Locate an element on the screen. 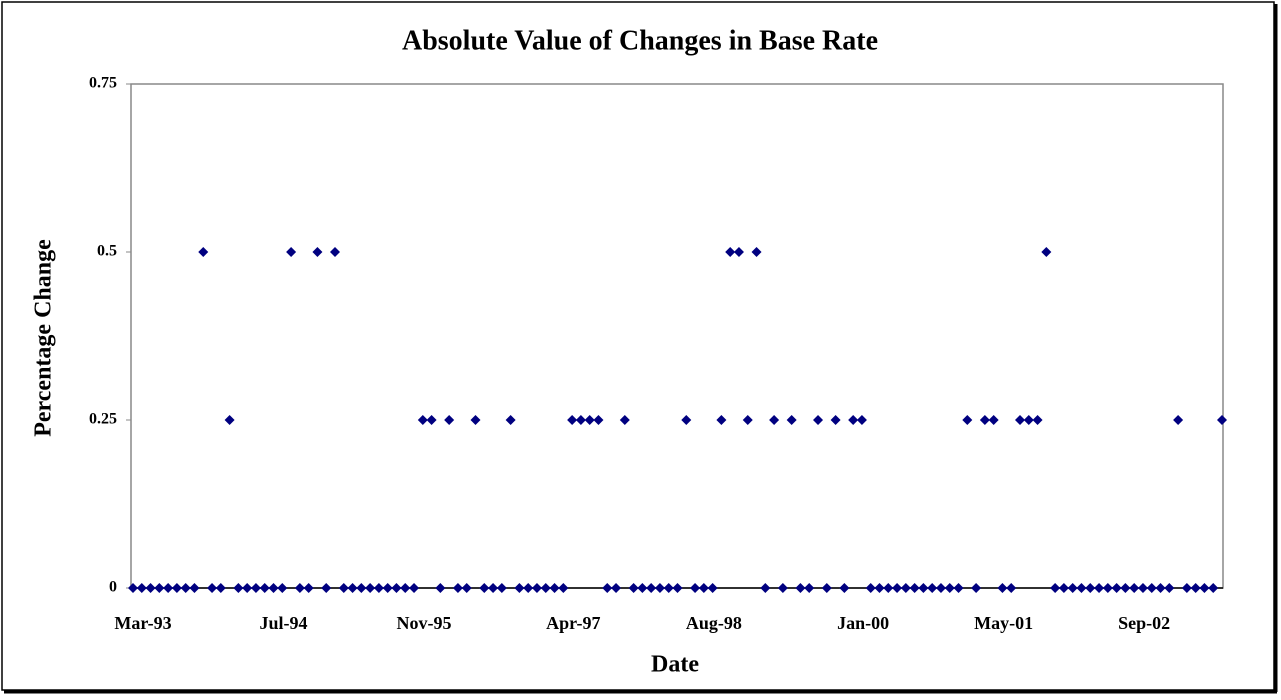 This screenshot has height=700, width=1281. x-tick-label: May-01 is located at coordinates (1003, 623).